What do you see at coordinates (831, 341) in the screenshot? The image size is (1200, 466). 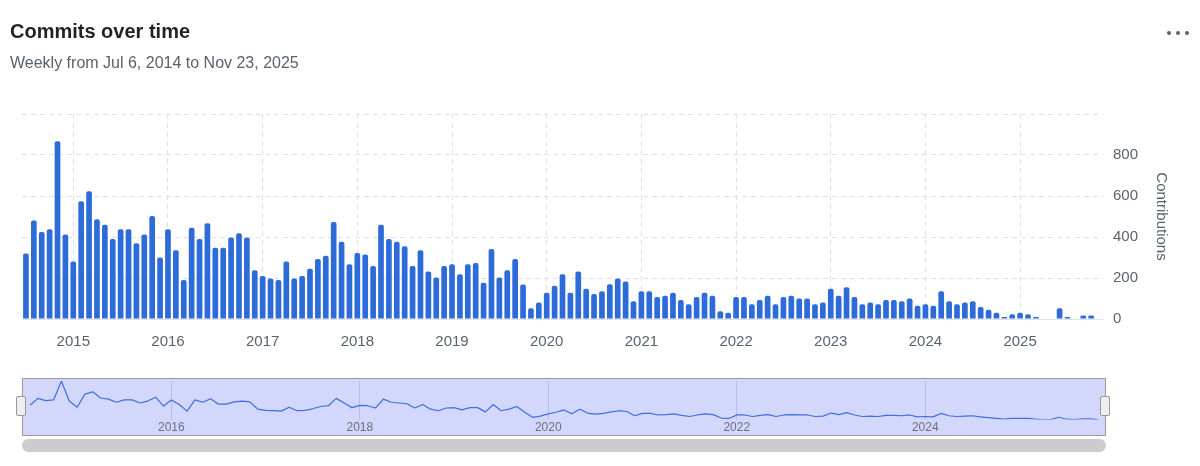 I see `x-tick-label: 2023` at bounding box center [831, 341].